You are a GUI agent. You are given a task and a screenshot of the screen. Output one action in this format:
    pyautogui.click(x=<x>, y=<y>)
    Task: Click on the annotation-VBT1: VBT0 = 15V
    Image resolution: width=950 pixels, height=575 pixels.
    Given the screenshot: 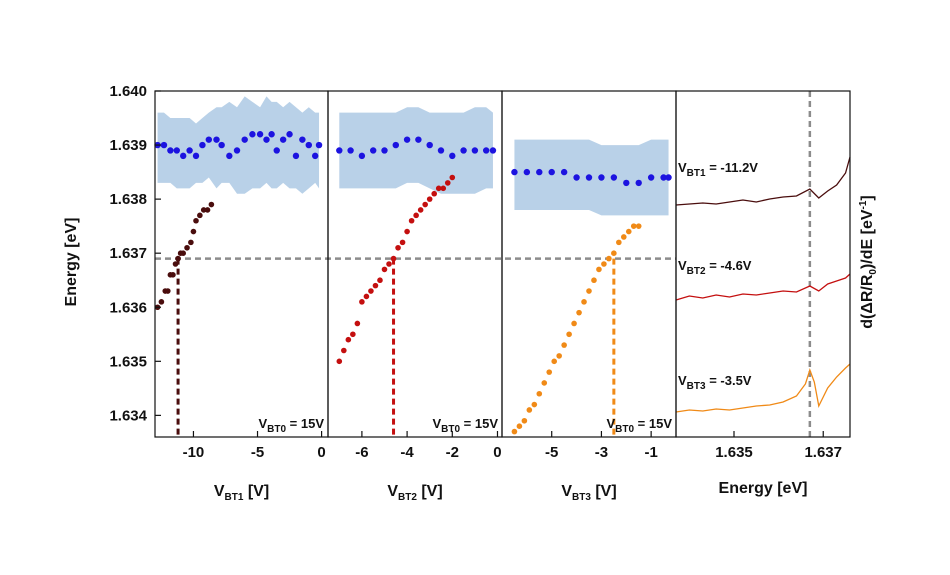 What is the action you would take?
    pyautogui.click(x=291, y=425)
    